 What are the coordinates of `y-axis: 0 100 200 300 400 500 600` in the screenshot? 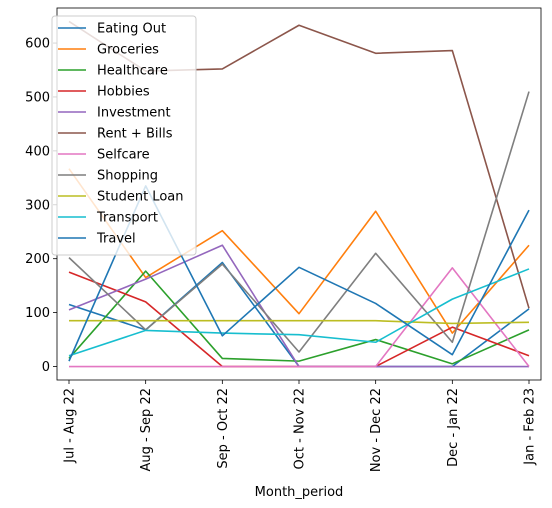 It's located at (41, 206).